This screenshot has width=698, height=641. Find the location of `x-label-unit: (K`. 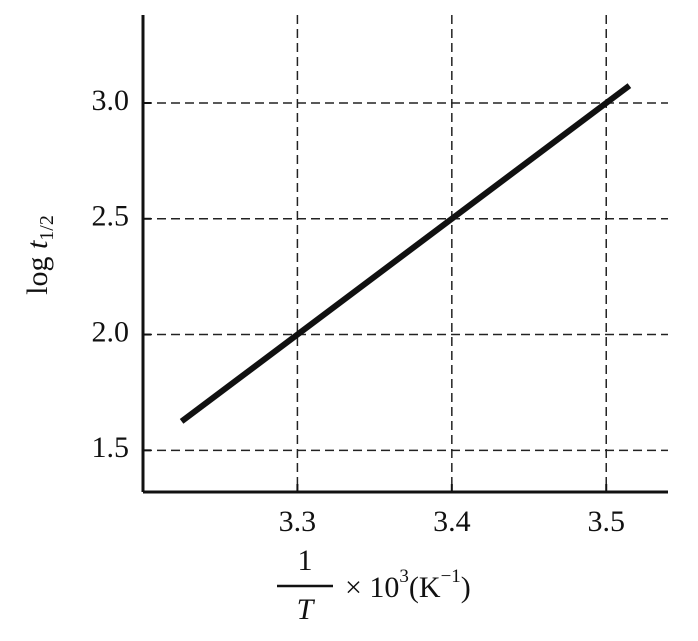

x-label-unit: (K is located at coordinates (425, 587).